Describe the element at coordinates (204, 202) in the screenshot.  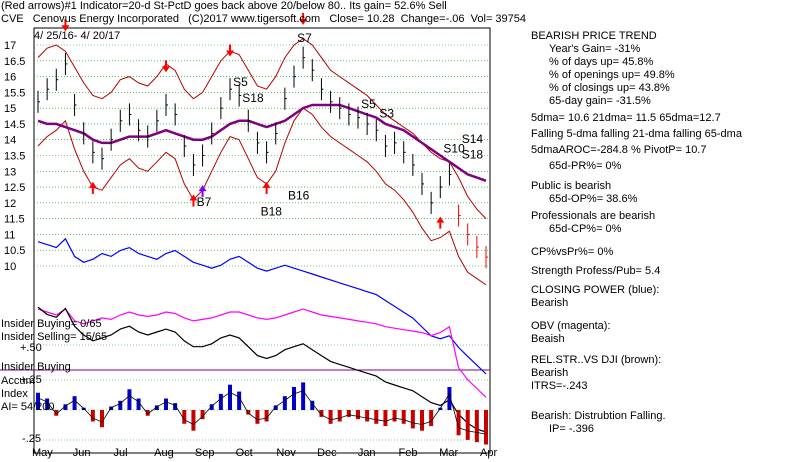
I see `signal-label-b7: B7` at that location.